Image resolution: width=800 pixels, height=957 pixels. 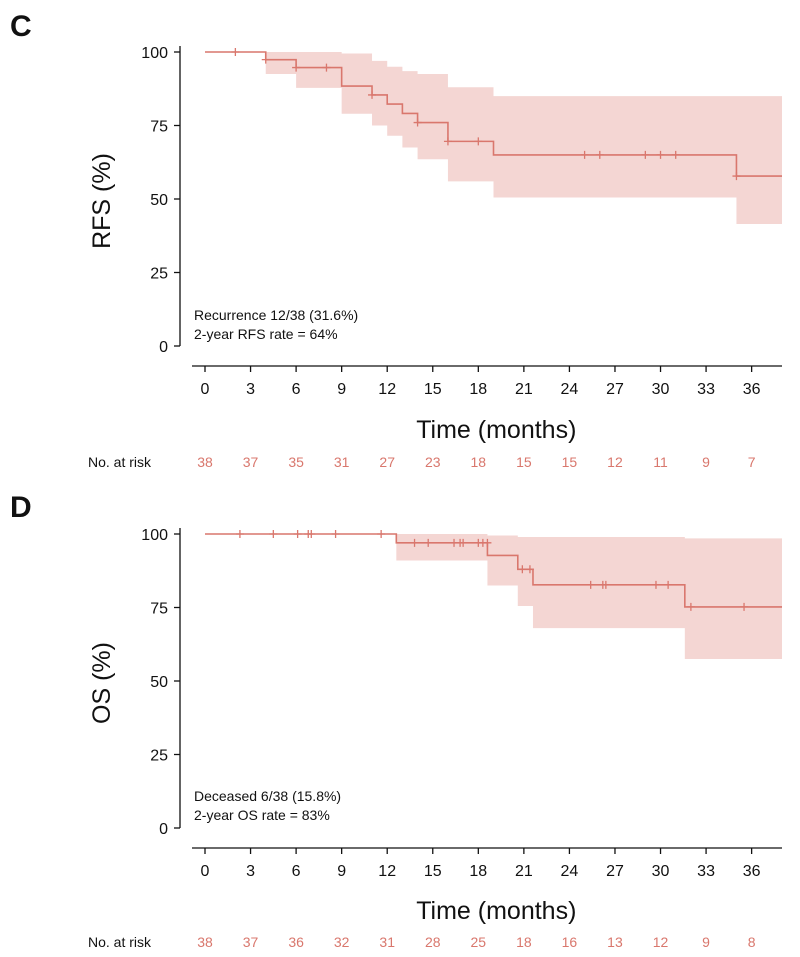 I want to click on panel-letter: D, so click(x=21, y=507).